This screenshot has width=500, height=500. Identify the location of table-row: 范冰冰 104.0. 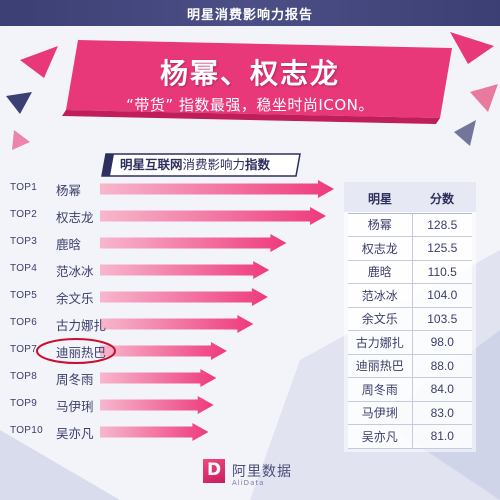
(410, 295).